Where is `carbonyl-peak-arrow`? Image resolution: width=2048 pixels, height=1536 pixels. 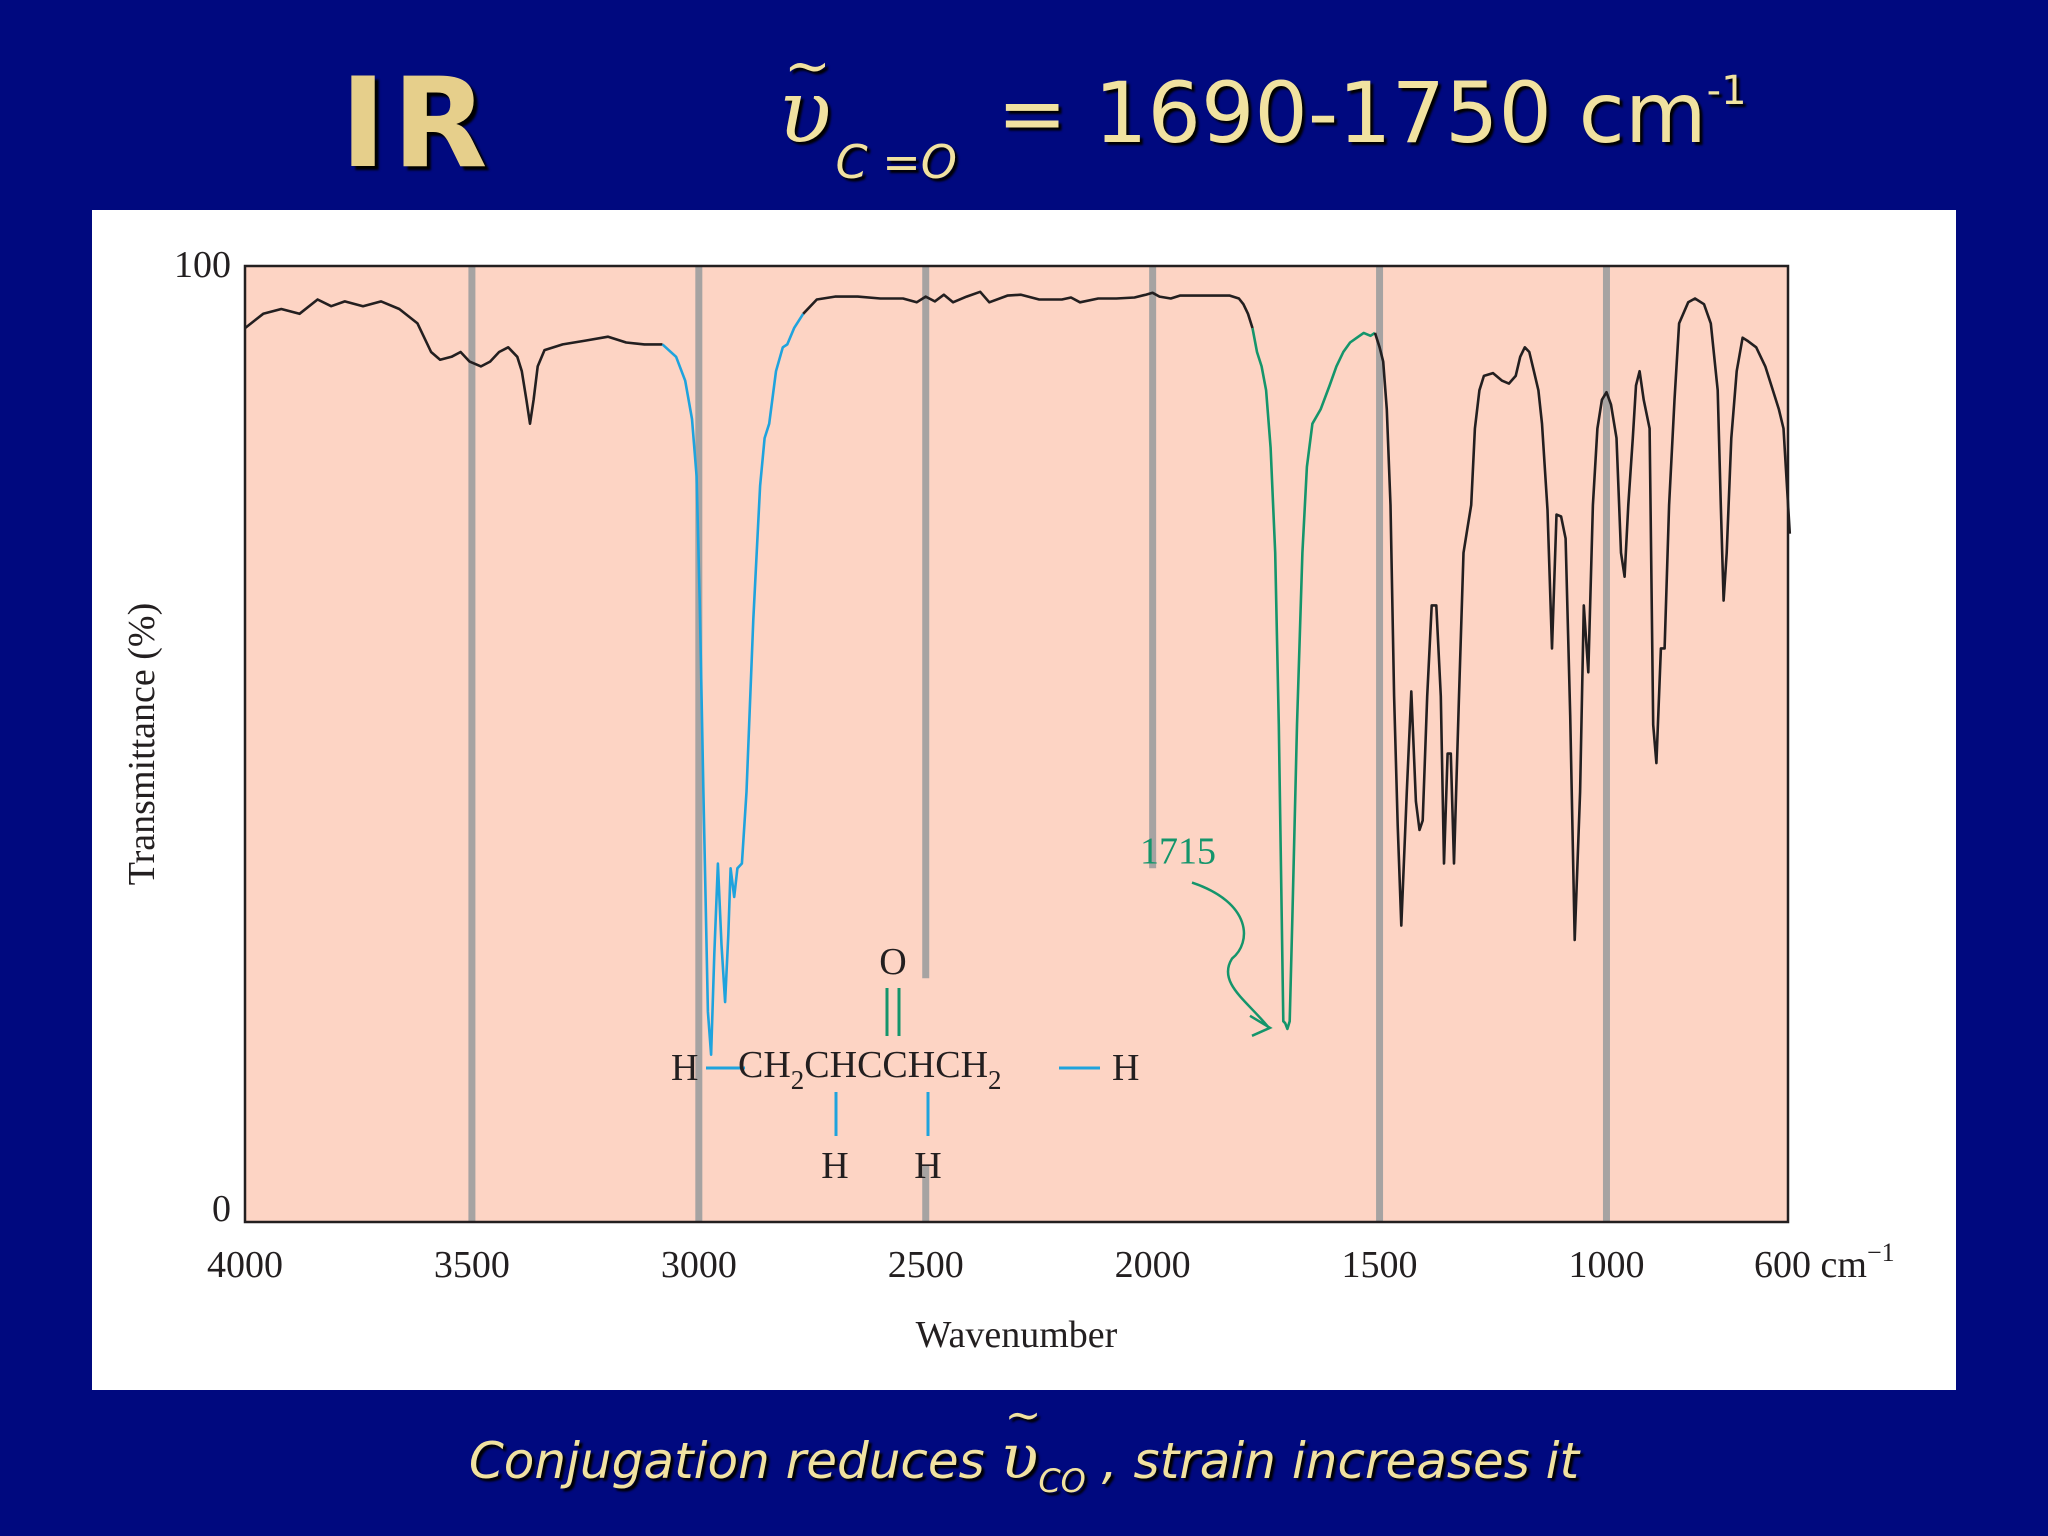
carbonyl-peak-arrow is located at coordinates (1230, 954).